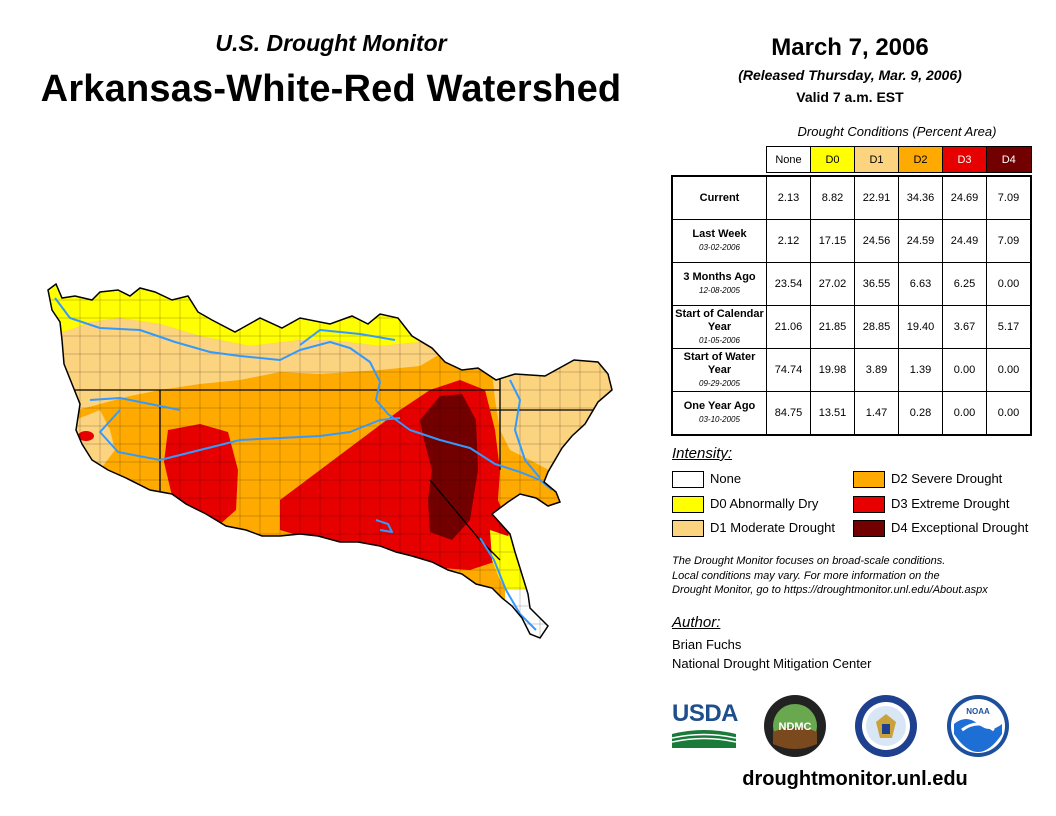 Image resolution: width=1056 pixels, height=816 pixels. What do you see at coordinates (832, 370) in the screenshot?
I see `table-cell: 19.98` at bounding box center [832, 370].